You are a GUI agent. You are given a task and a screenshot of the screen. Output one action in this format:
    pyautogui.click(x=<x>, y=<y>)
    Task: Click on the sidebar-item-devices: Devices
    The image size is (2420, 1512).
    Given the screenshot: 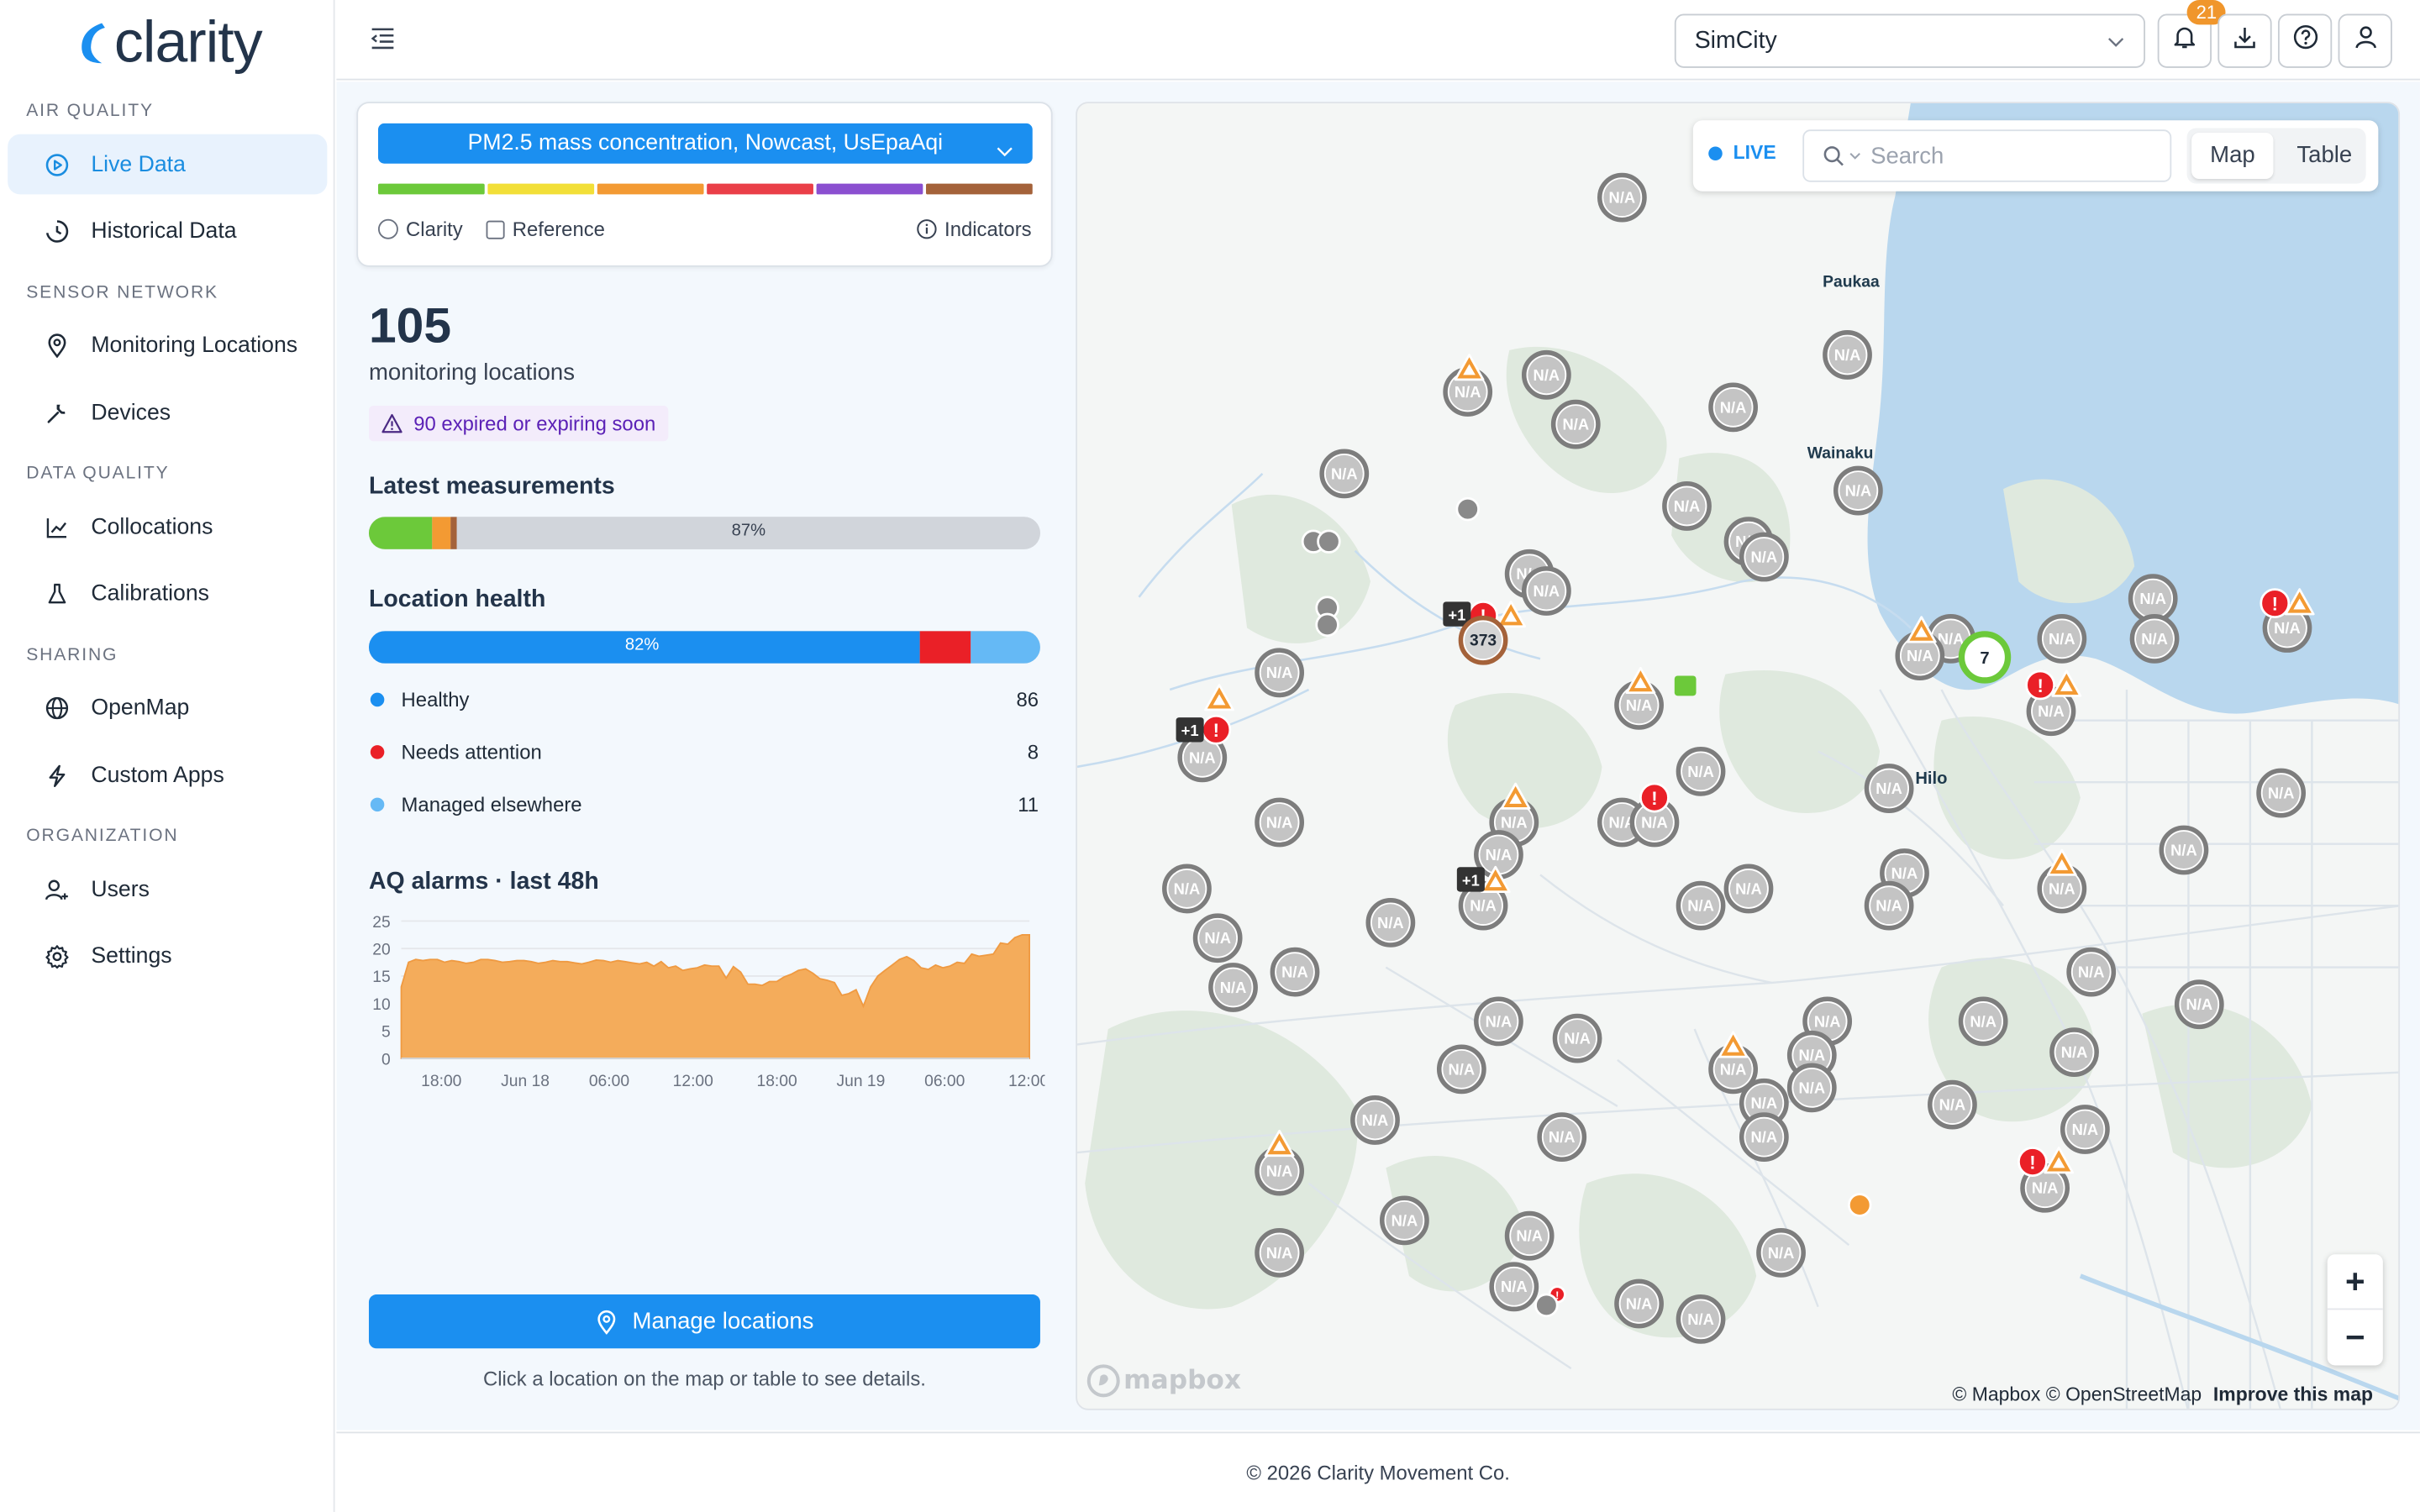 What is the action you would take?
    pyautogui.click(x=167, y=413)
    